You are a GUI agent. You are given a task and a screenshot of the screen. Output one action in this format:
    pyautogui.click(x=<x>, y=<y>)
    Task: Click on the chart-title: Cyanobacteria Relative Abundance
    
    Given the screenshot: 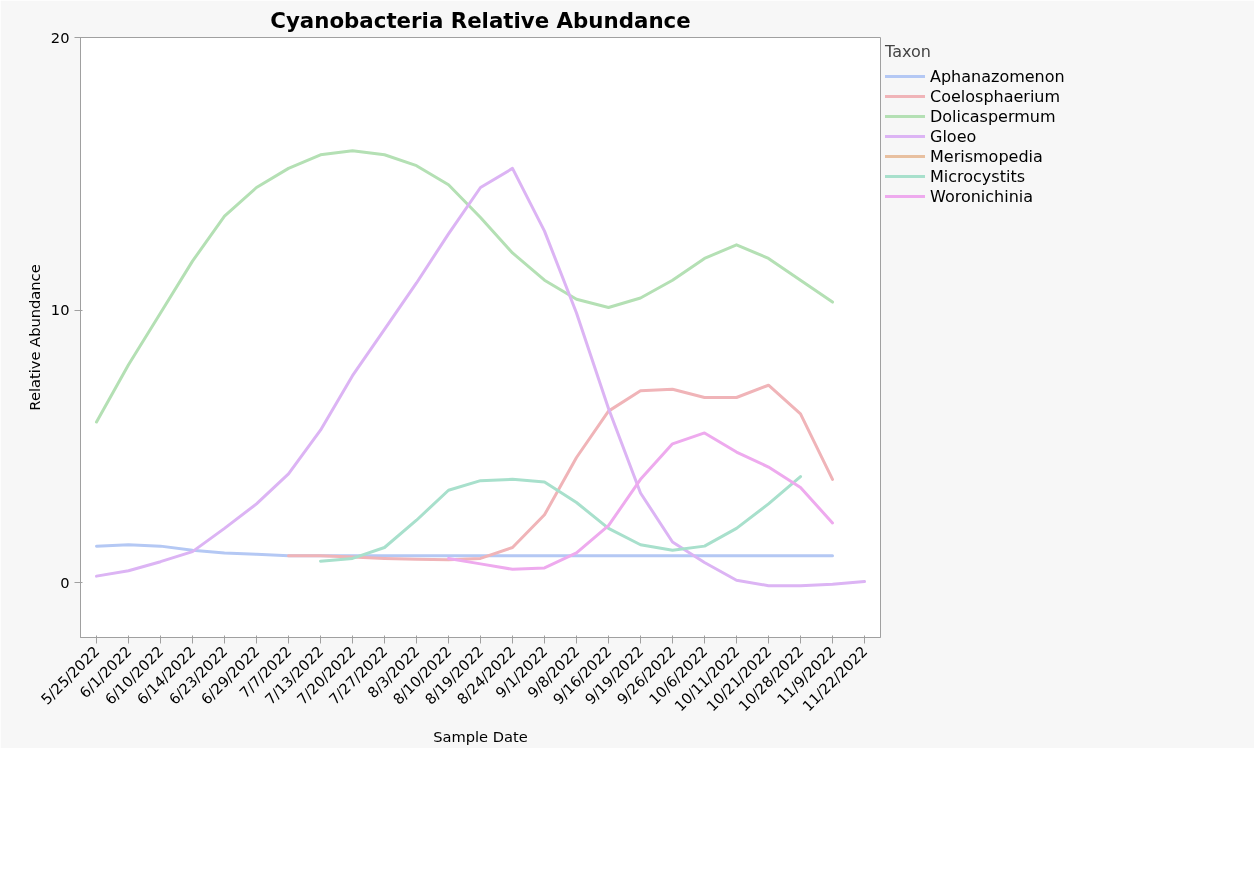 What is the action you would take?
    pyautogui.click(x=480, y=20)
    